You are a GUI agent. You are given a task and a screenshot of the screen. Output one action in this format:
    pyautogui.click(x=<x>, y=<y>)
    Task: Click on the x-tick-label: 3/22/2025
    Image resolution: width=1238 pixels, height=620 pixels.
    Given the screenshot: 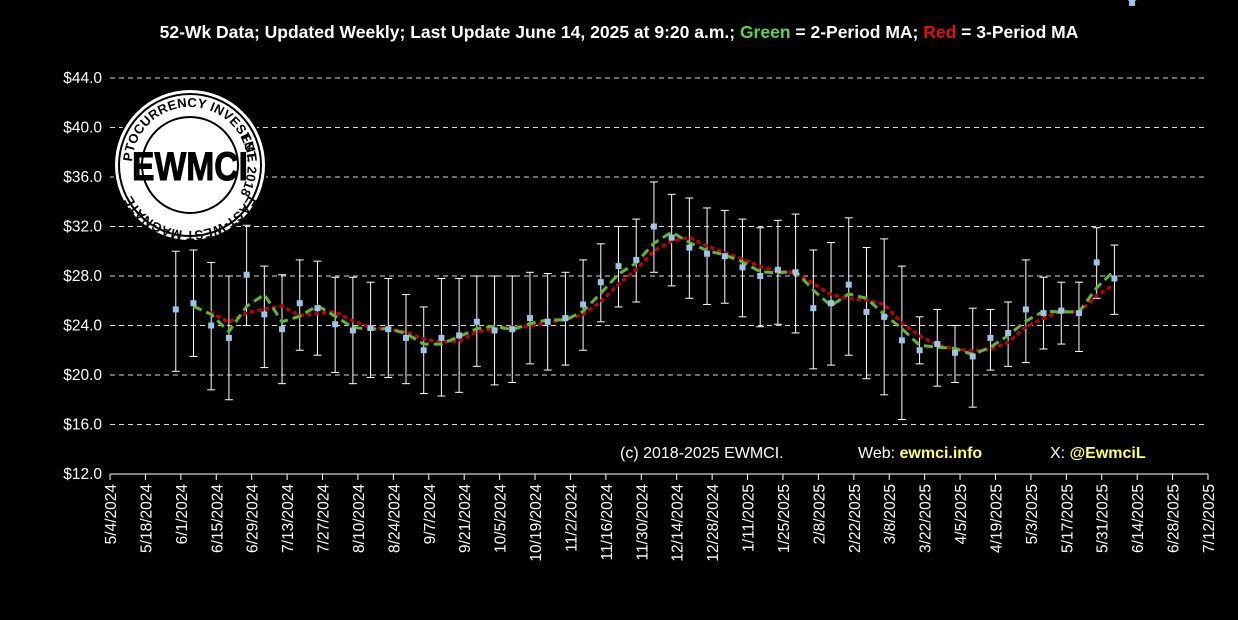 What is the action you would take?
    pyautogui.click(x=926, y=518)
    